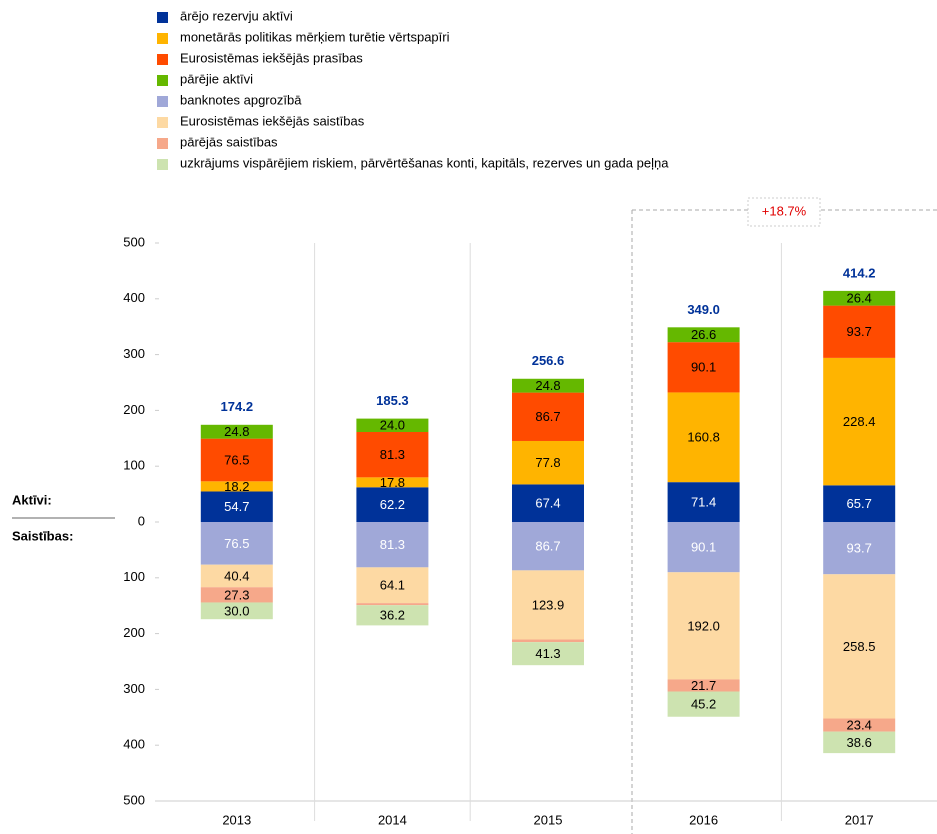 This screenshot has height=834, width=937. I want to click on value-label: 123.9, so click(548, 604).